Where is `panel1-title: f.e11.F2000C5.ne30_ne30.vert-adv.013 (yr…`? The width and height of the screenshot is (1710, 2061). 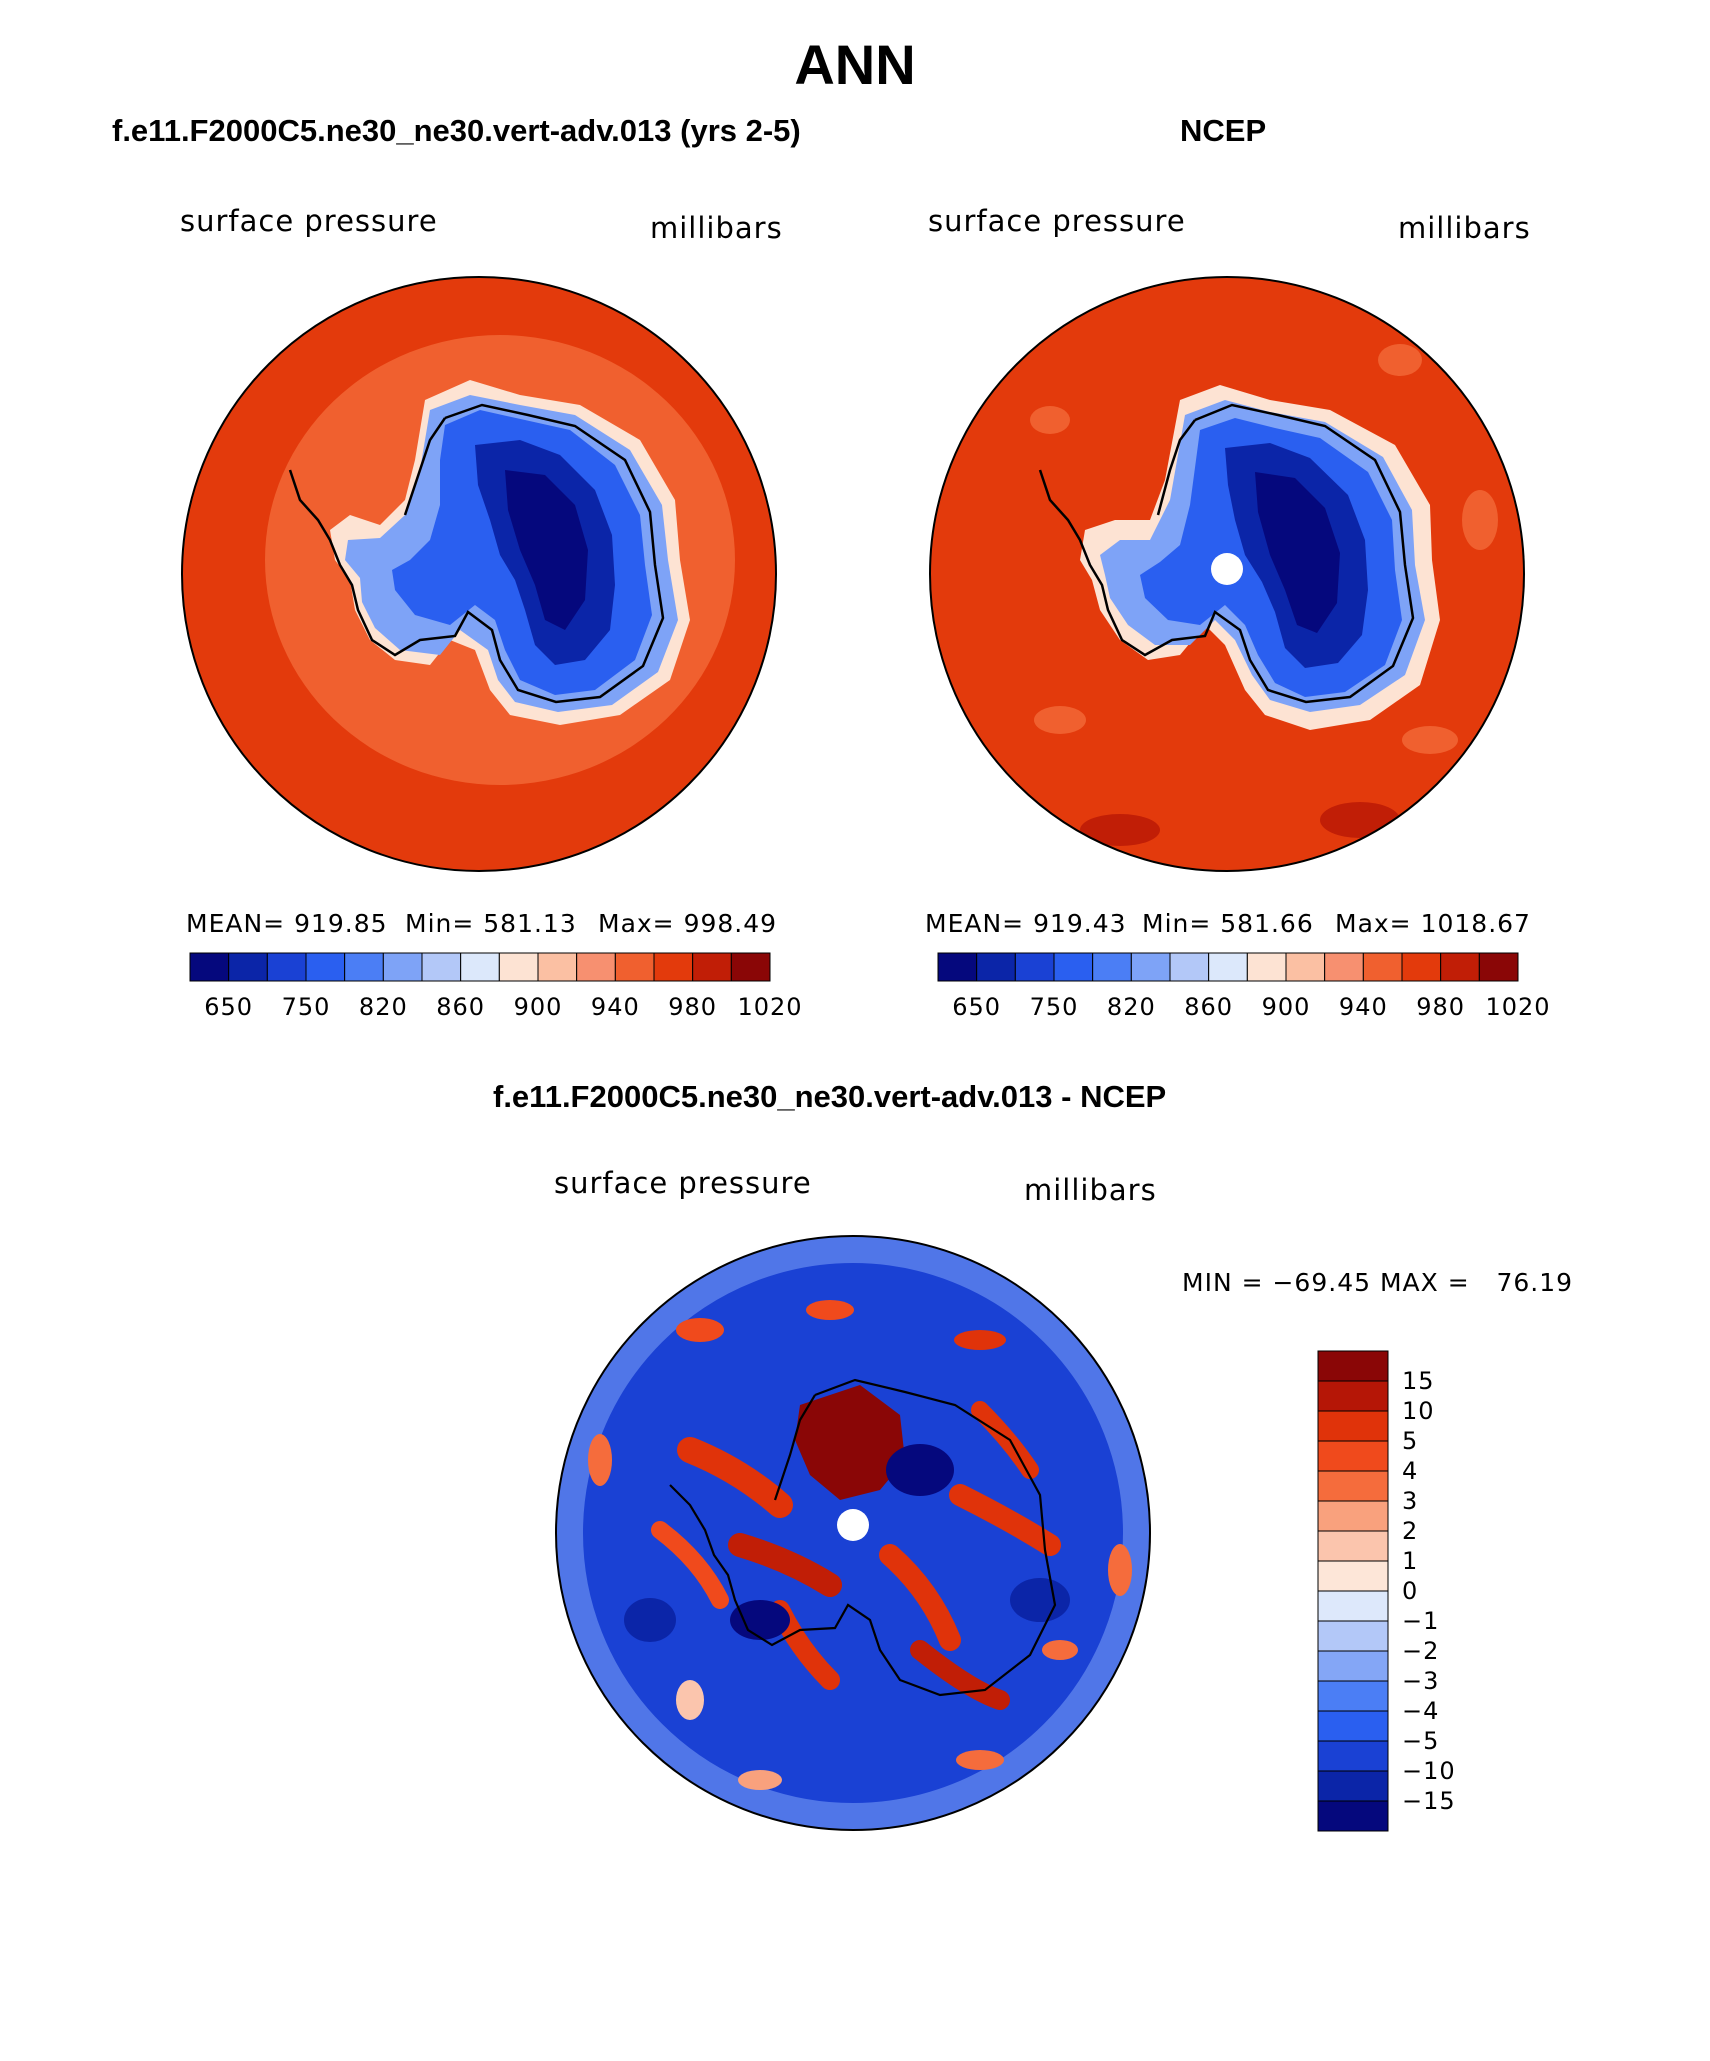 panel1-title: f.e11.F2000C5.ne30_ne30.vert-adv.013 (yr… is located at coordinates (456, 130).